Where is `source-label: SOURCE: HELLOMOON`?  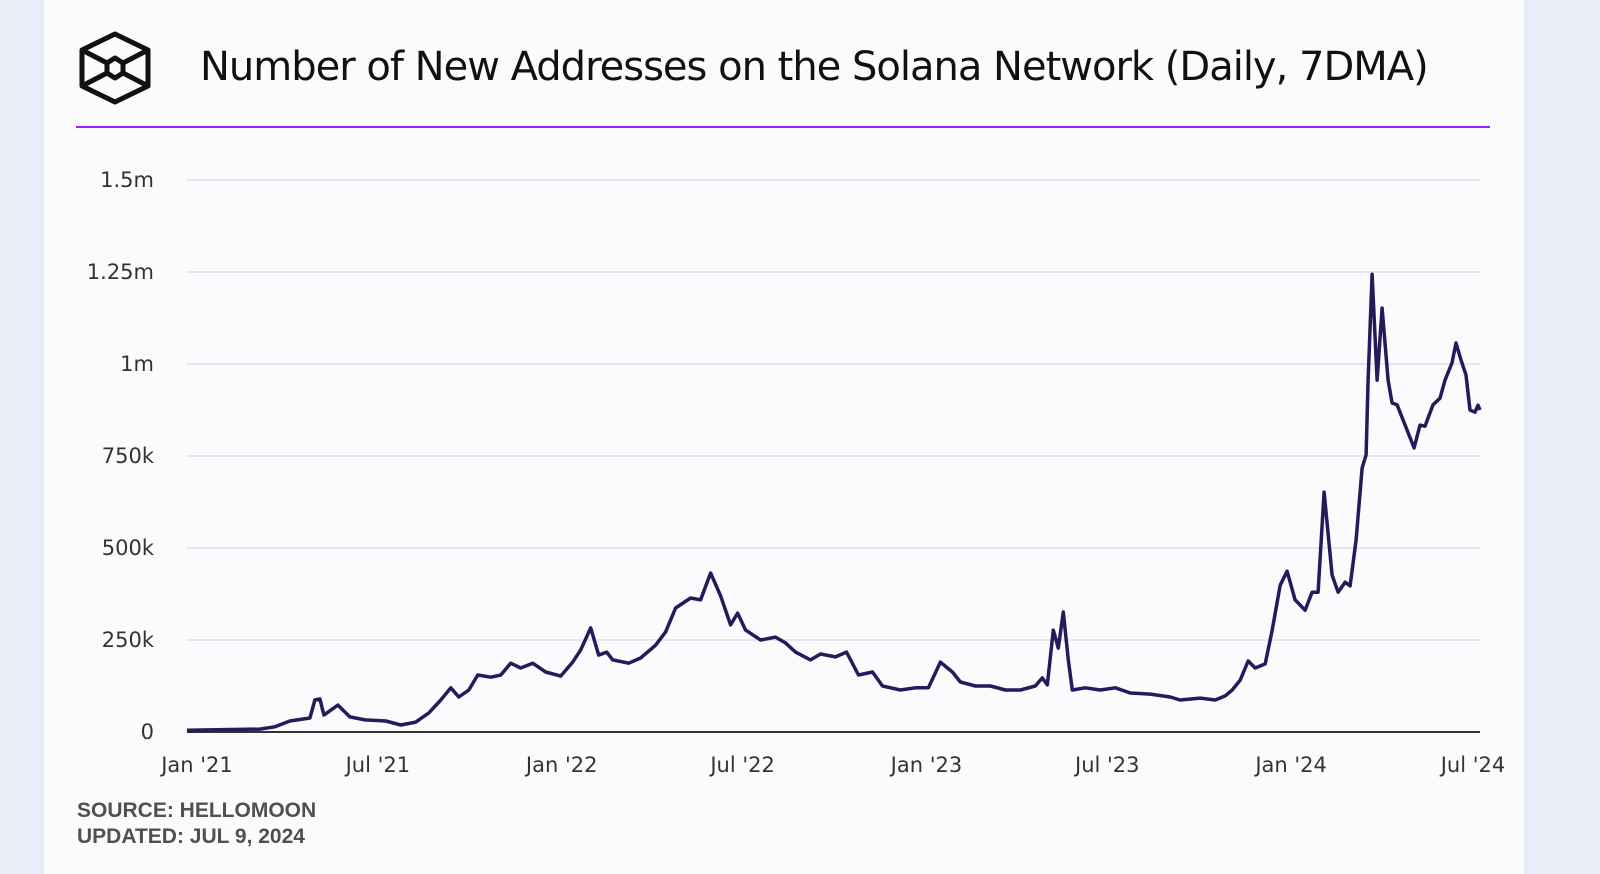 source-label: SOURCE: HELLOMOON is located at coordinates (197, 810).